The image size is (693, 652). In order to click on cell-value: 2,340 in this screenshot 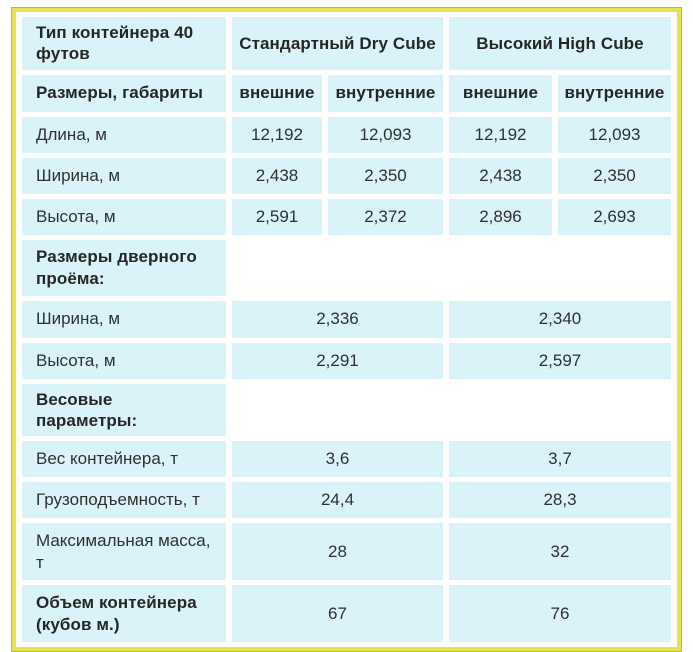, I will do `click(560, 319)`.